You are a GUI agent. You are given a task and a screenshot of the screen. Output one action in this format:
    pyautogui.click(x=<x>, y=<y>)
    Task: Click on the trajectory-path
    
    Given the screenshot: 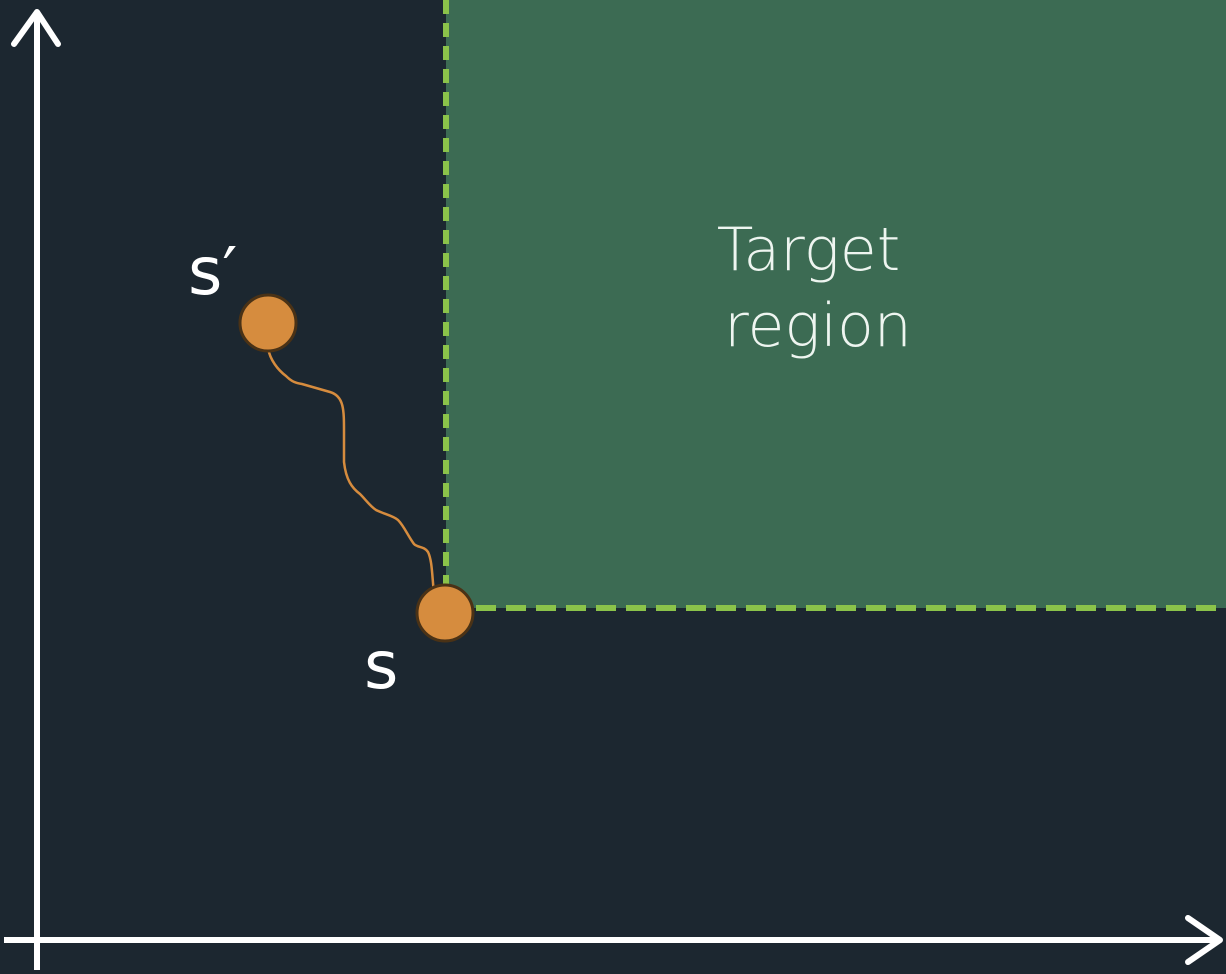 What is the action you would take?
    pyautogui.click(x=351, y=471)
    